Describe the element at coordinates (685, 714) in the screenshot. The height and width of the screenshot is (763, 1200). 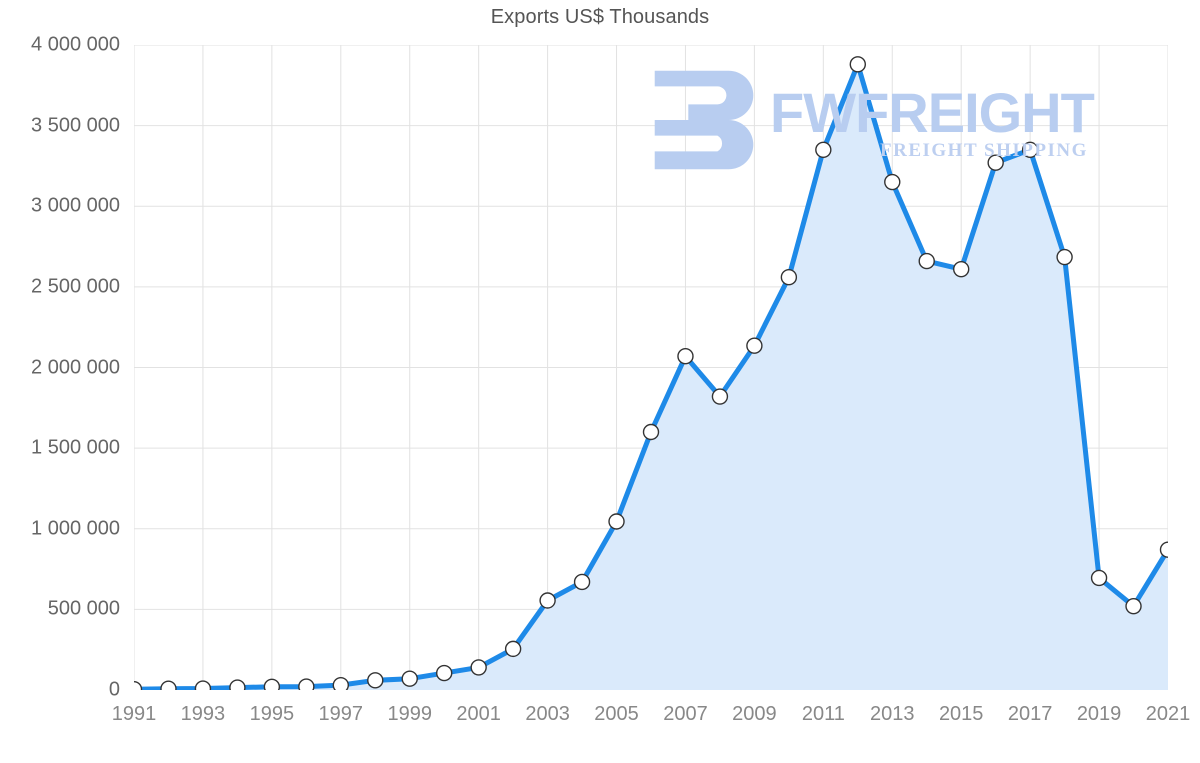
I see `x-axis-tick-label: 2007` at that location.